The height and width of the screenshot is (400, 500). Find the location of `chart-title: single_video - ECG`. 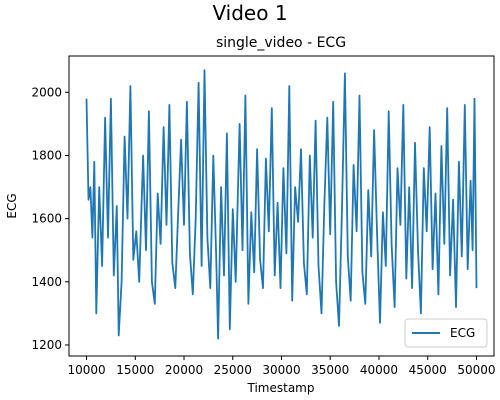

chart-title: single_video - ECG is located at coordinates (281, 43).